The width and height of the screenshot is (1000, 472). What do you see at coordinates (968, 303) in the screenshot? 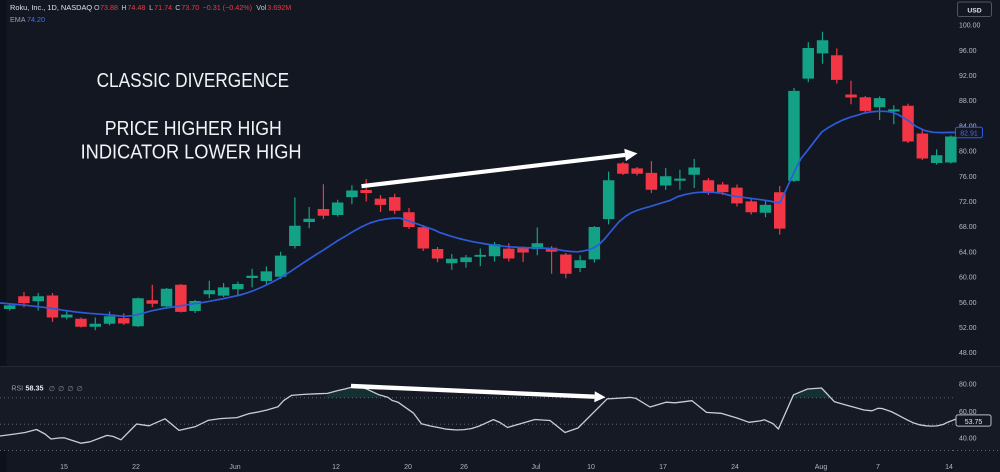
I see `svg-text: 56.00` at bounding box center [968, 303].